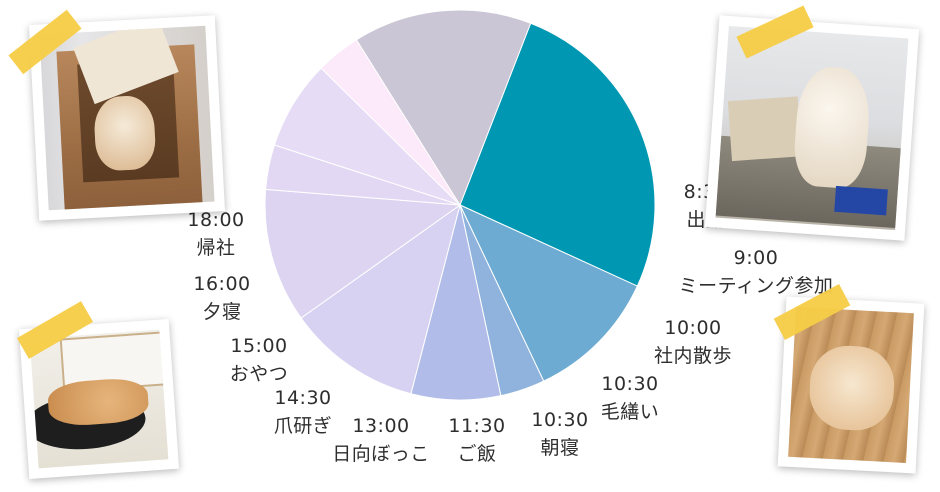 The image size is (940, 492). I want to click on slice-label-9-evening-nap: 16:00 夕寝, so click(222, 298).